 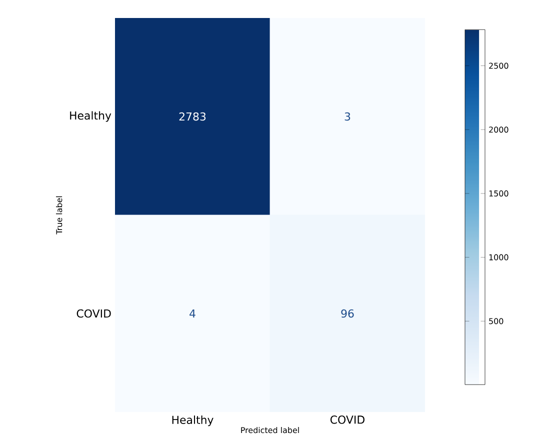 What do you see at coordinates (347, 313) in the screenshot?
I see `data-label: 96` at bounding box center [347, 313].